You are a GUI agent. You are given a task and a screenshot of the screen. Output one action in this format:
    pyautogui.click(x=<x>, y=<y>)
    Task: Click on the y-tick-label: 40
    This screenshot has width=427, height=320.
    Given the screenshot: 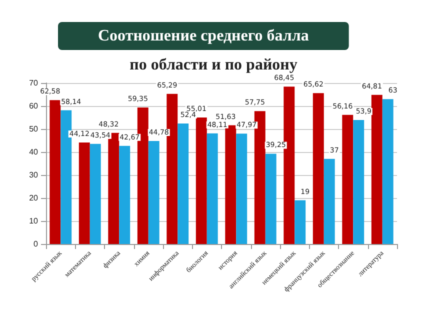 What is the action you would take?
    pyautogui.click(x=34, y=152)
    